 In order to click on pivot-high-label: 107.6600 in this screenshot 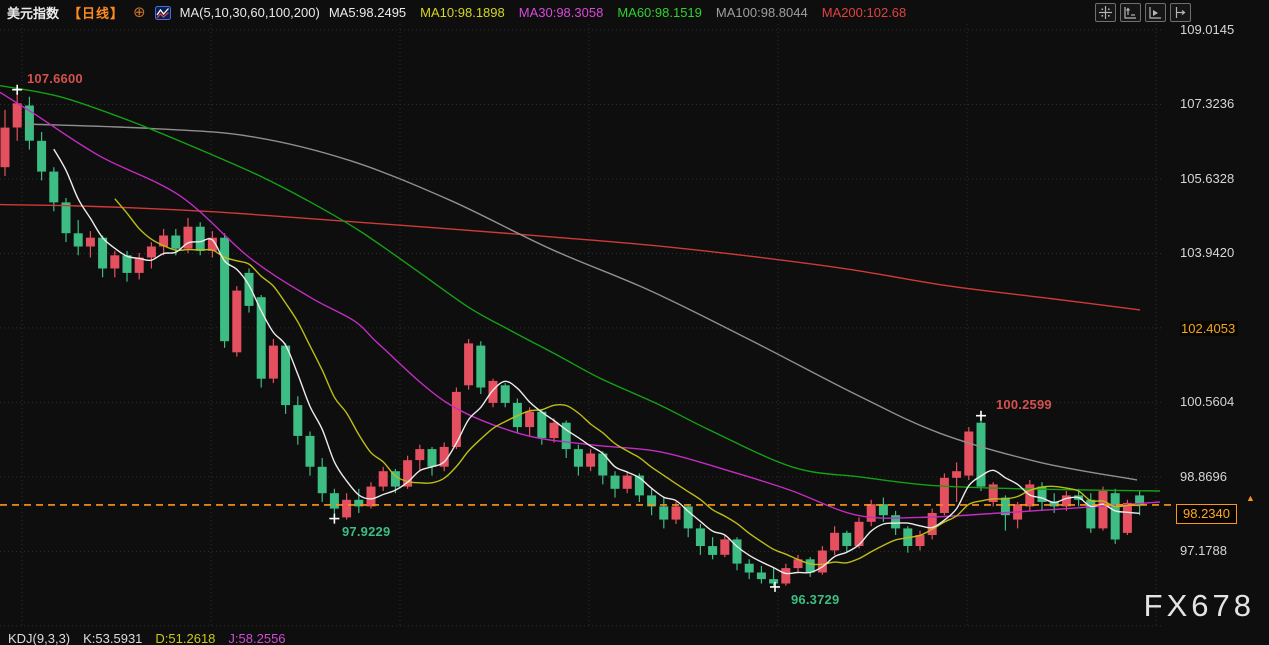, I will do `click(55, 78)`.